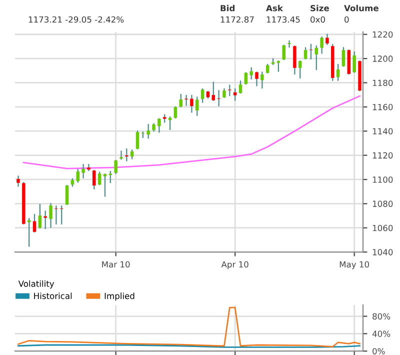 The image size is (400, 355). What do you see at coordinates (283, 19) in the screenshot?
I see `text: 1173.45` at bounding box center [283, 19].